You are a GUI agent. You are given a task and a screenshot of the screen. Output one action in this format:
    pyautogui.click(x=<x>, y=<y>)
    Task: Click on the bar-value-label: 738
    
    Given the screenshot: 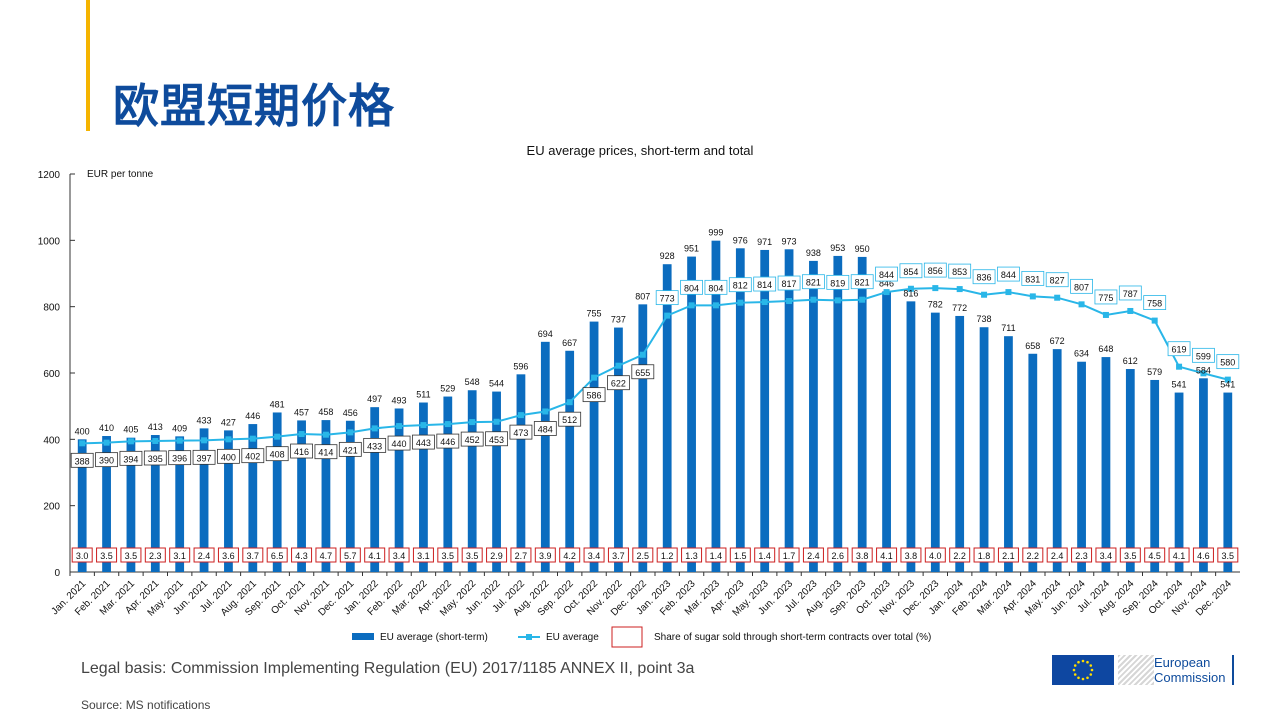 What is the action you would take?
    pyautogui.click(x=984, y=319)
    